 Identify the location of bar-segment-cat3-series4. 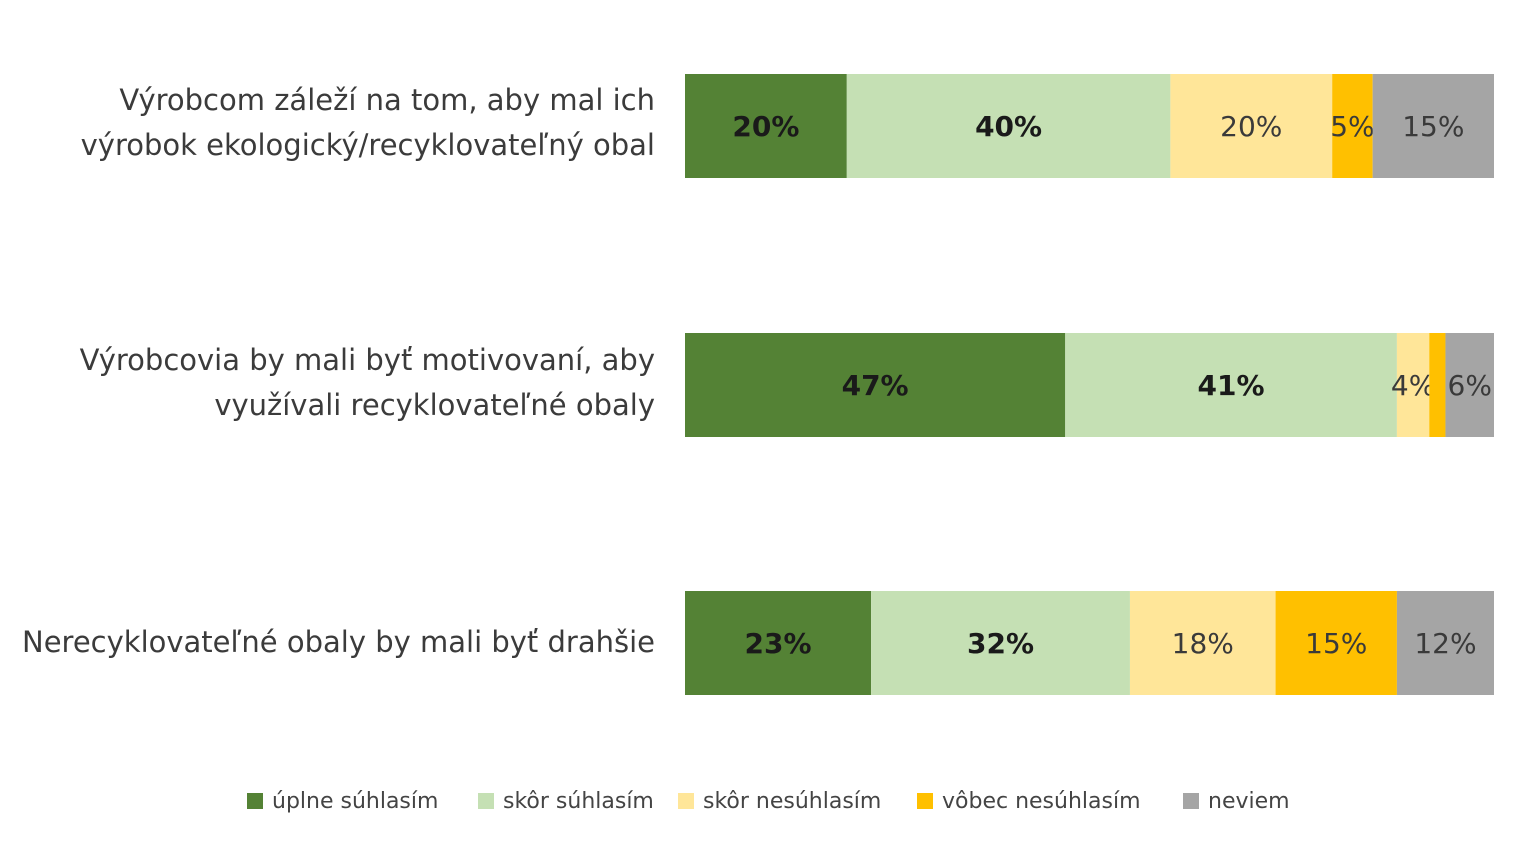
(1336, 643).